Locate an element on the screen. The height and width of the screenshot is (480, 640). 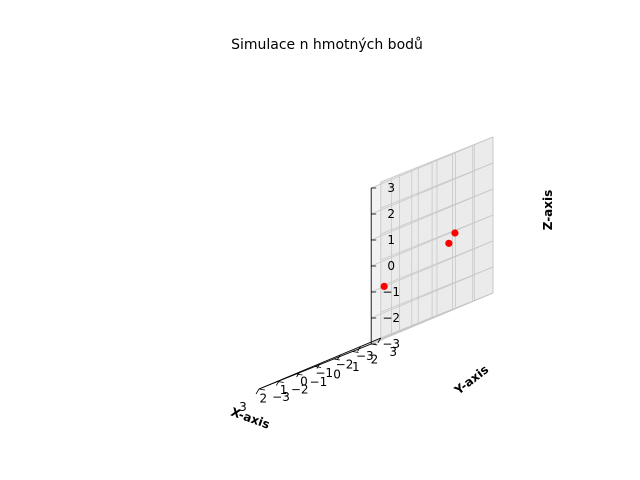
z-tick-label: 0 is located at coordinates (391, 266).